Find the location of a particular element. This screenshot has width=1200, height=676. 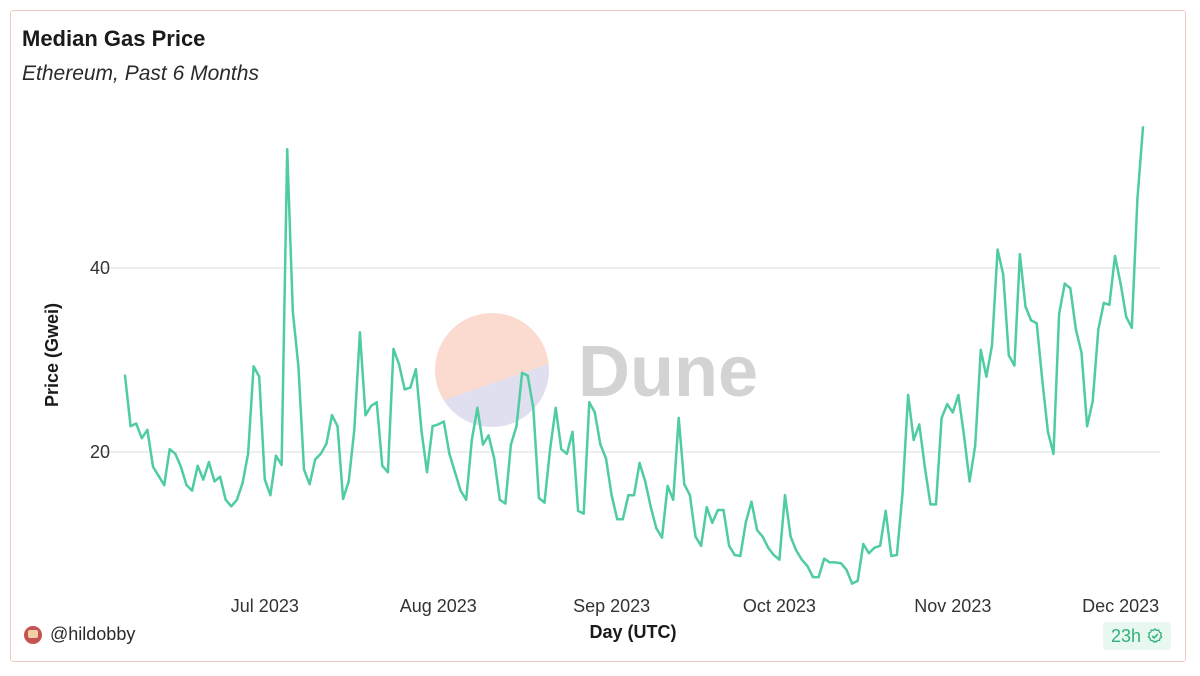

chart-subtitle: Ethereum, Past 6 Months is located at coordinates (140, 73).